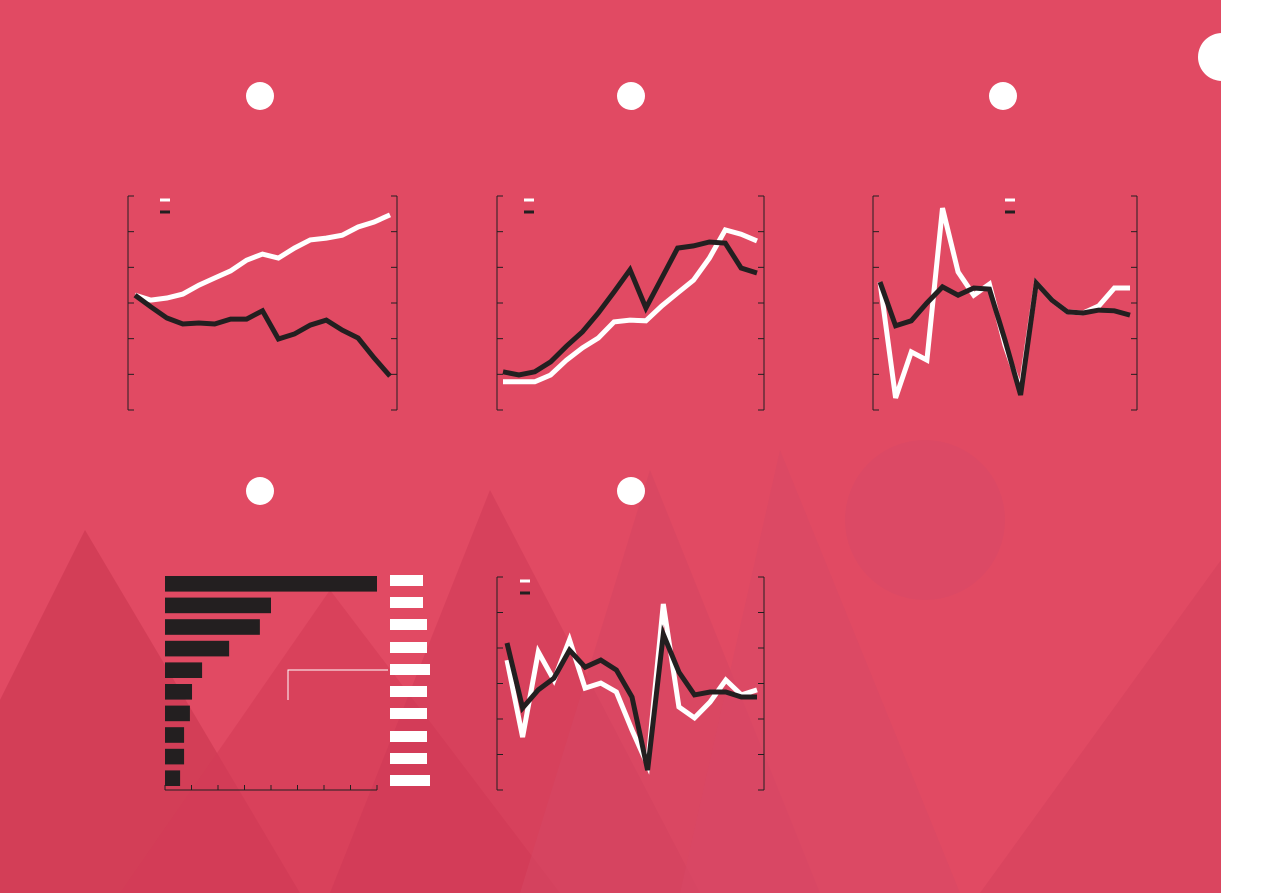  I want to click on side-strip, so click(1242, 446).